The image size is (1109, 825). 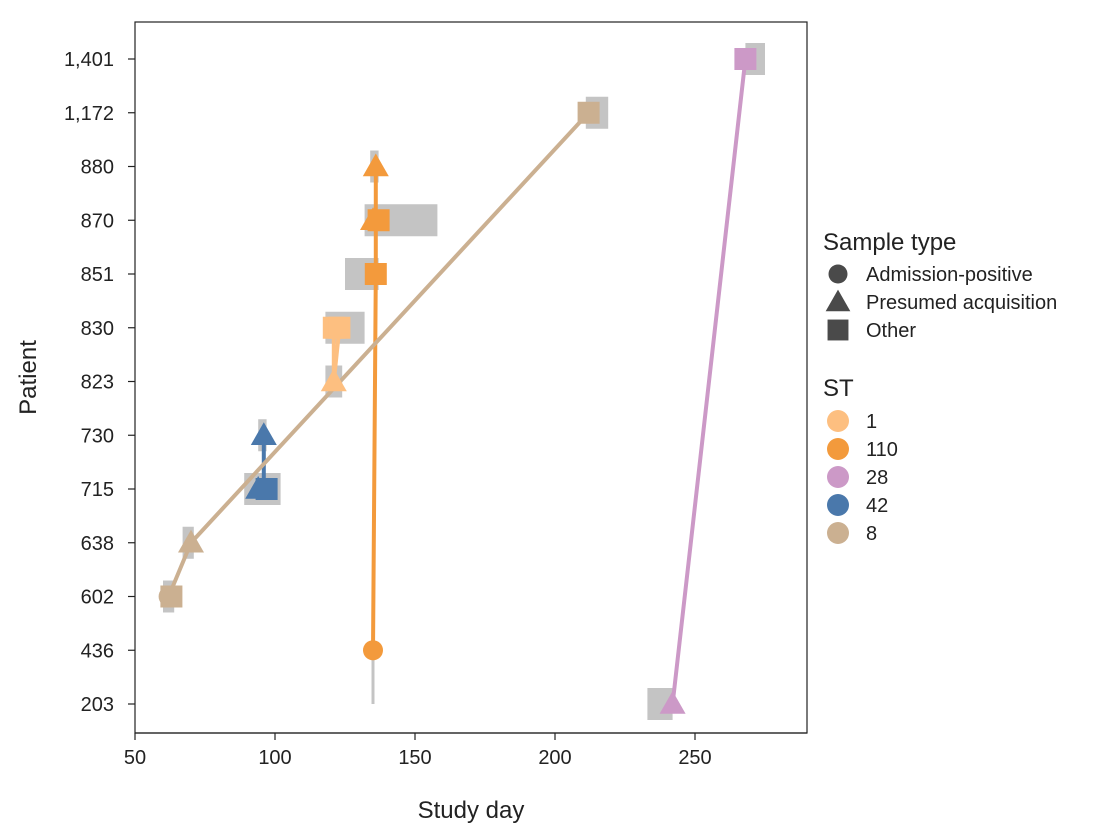 I want to click on y-tick-label: 638, so click(x=97, y=544).